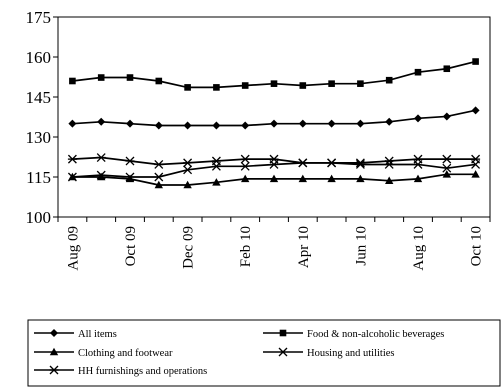 The image size is (502, 390). I want to click on x-tick-label: Feb 10, so click(246, 246).